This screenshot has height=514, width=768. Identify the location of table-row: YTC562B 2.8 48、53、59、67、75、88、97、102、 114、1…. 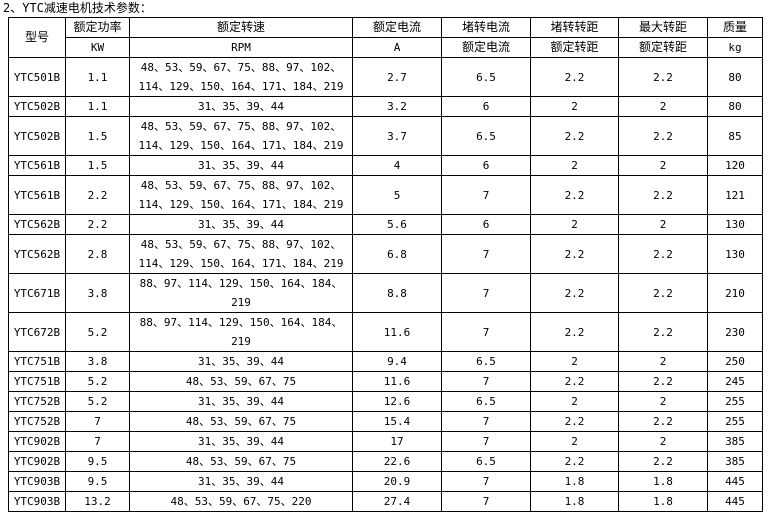
(385, 254).